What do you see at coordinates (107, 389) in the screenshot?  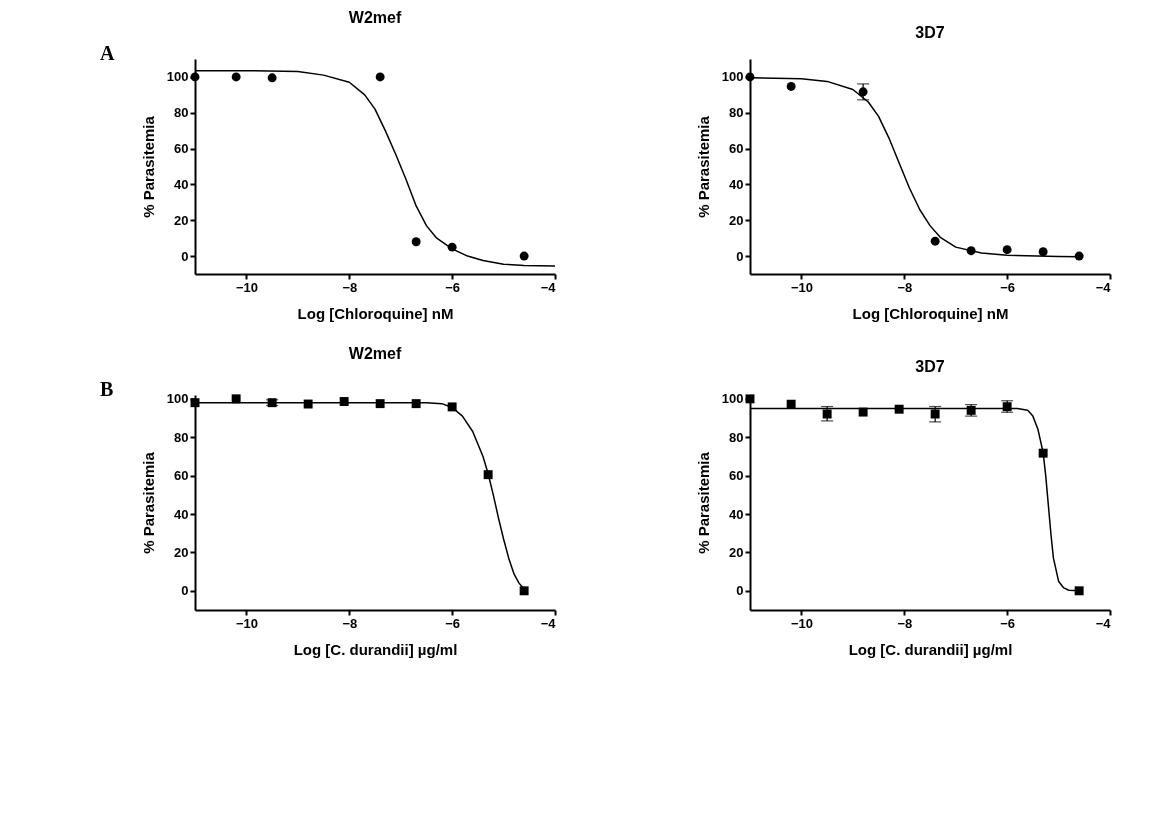 I see `text: B` at bounding box center [107, 389].